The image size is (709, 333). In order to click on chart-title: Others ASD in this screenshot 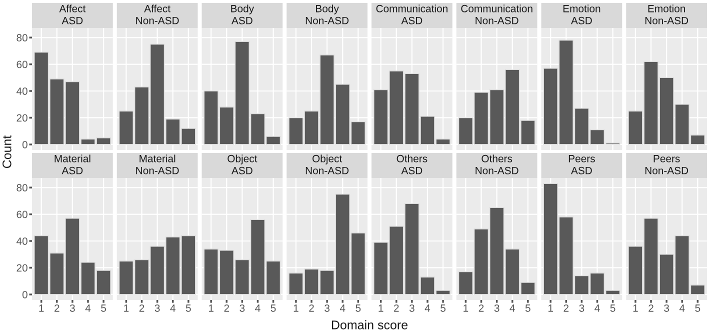, I will do `click(412, 164)`.